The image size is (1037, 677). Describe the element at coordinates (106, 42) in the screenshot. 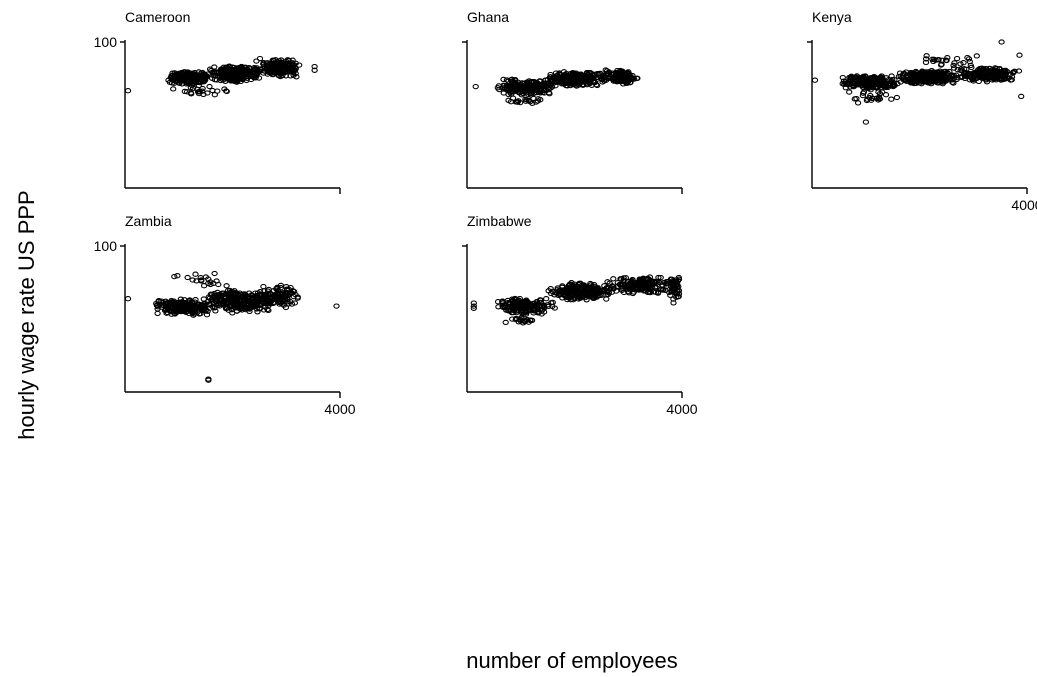

I see `y-tick-label: 100` at that location.